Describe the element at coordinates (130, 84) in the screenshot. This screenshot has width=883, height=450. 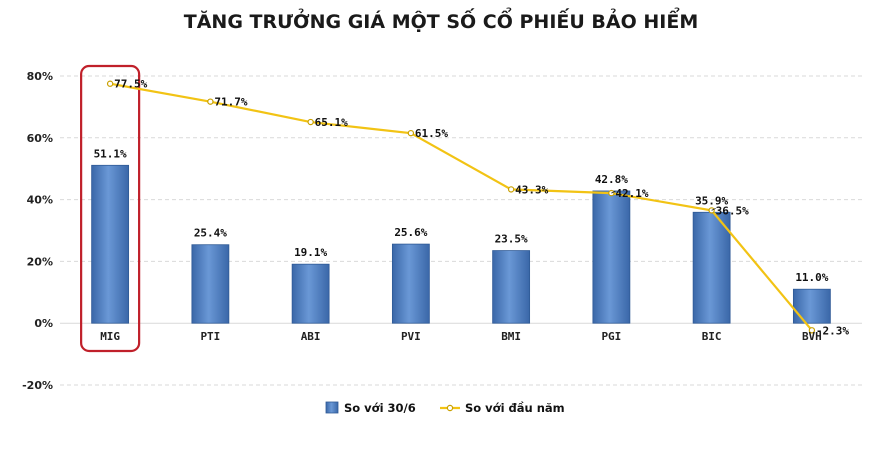
I see `line-label-mig: 77.5%` at that location.